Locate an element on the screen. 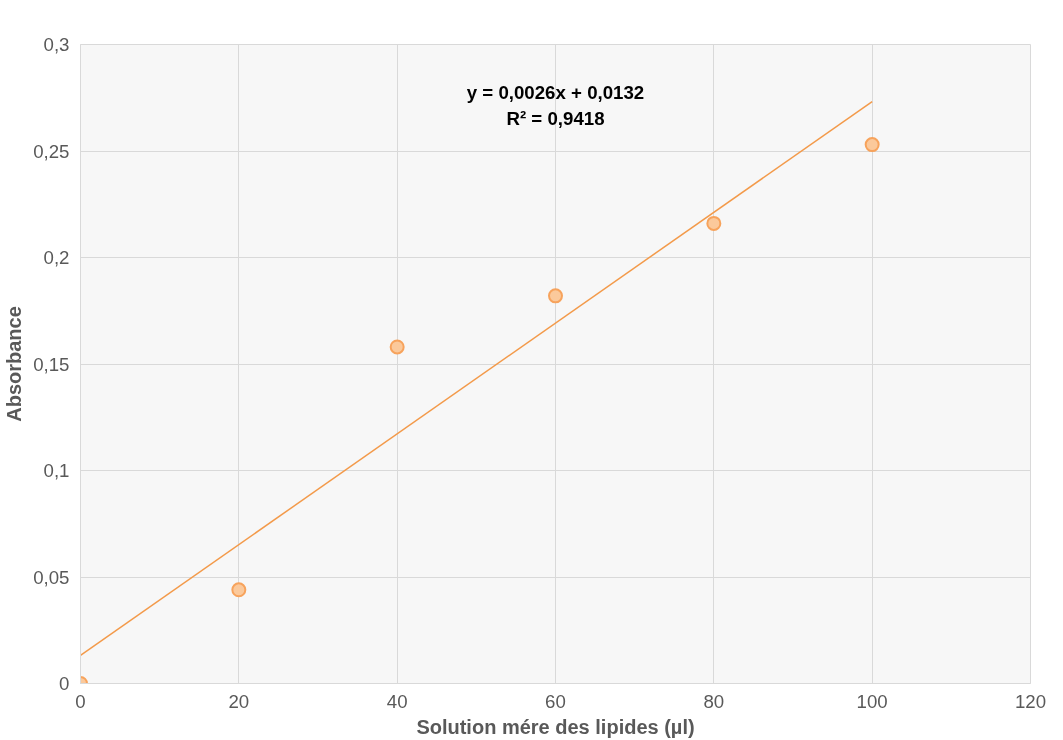 This screenshot has height=740, width=1063. annotation: y = 0,0026x + 0,0132 is located at coordinates (555, 92).